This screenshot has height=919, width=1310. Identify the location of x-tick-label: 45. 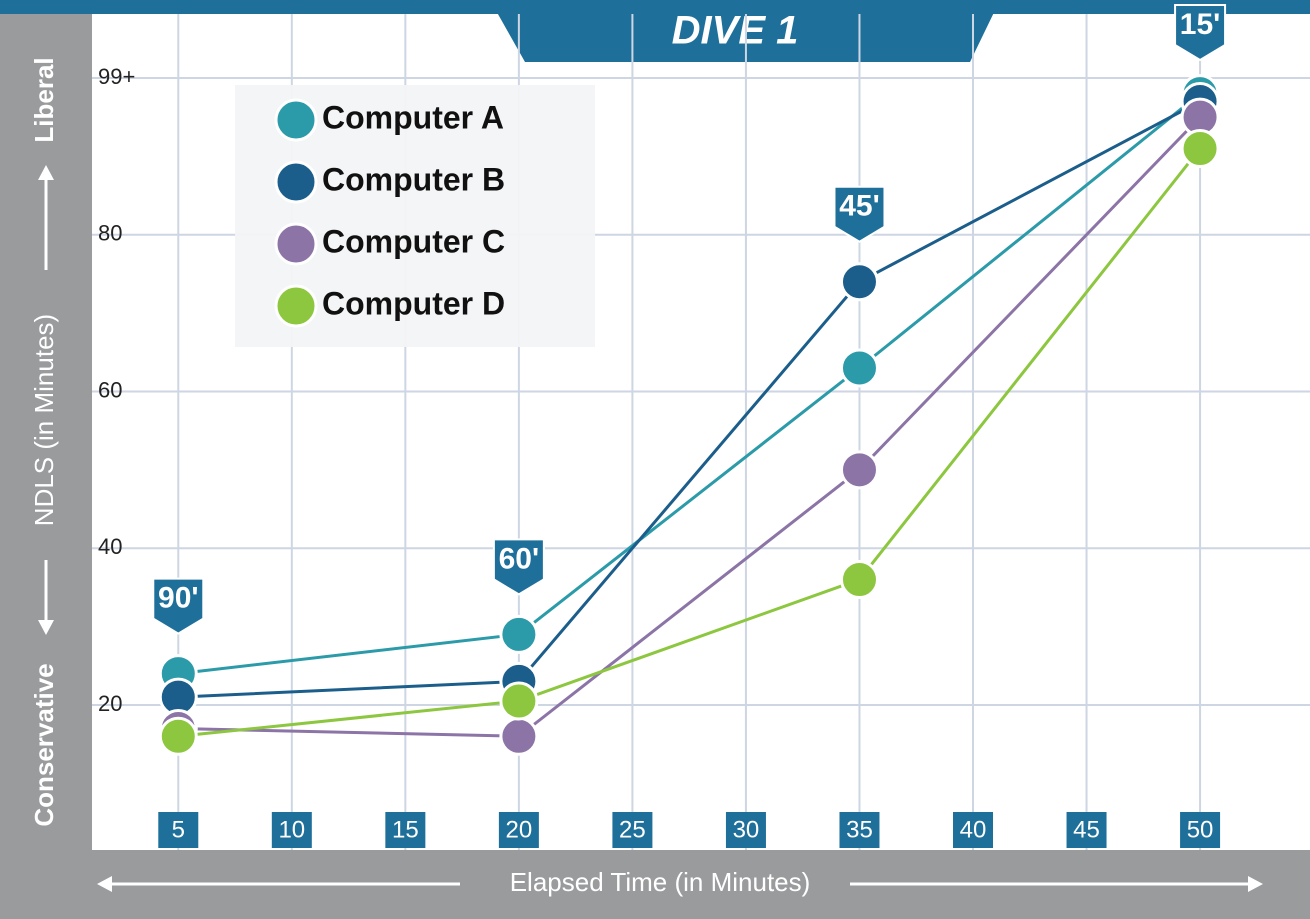
(1086, 829).